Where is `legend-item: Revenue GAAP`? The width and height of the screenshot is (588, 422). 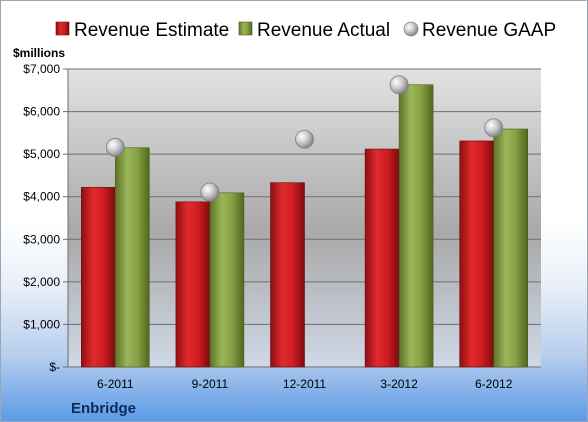
legend-item: Revenue GAAP is located at coordinates (479, 30).